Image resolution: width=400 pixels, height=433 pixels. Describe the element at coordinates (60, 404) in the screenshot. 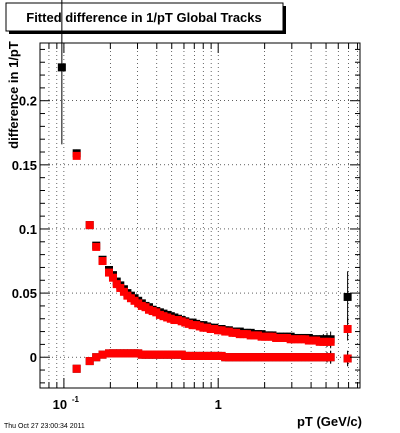

I see `x-tick-label: 10` at that location.